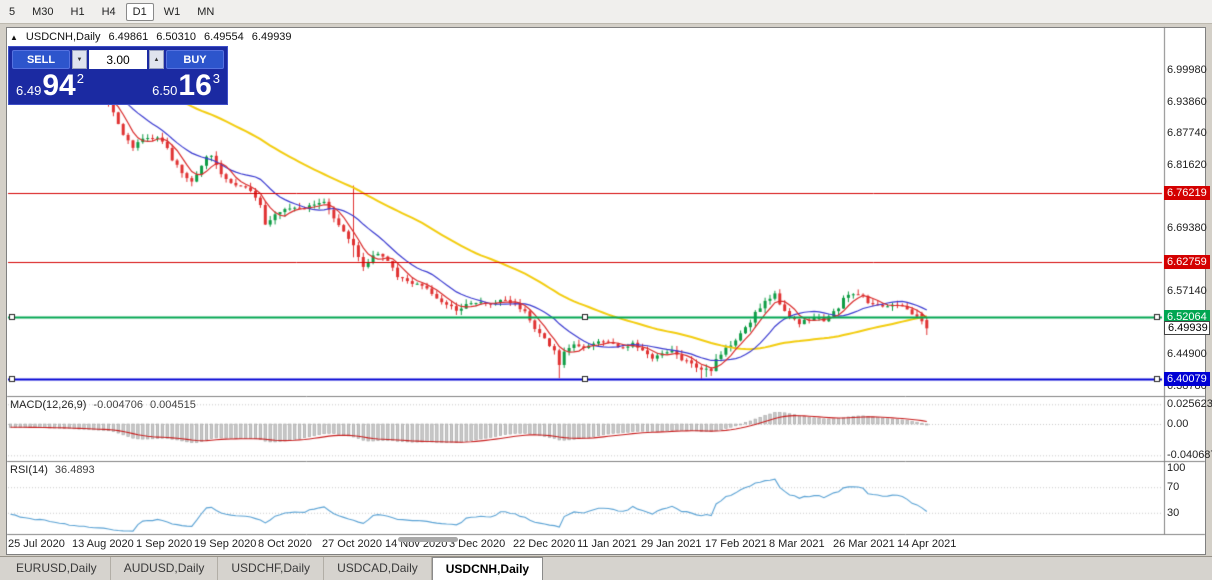  I want to click on sell-price-display: 6.49 94 2, so click(50, 86).